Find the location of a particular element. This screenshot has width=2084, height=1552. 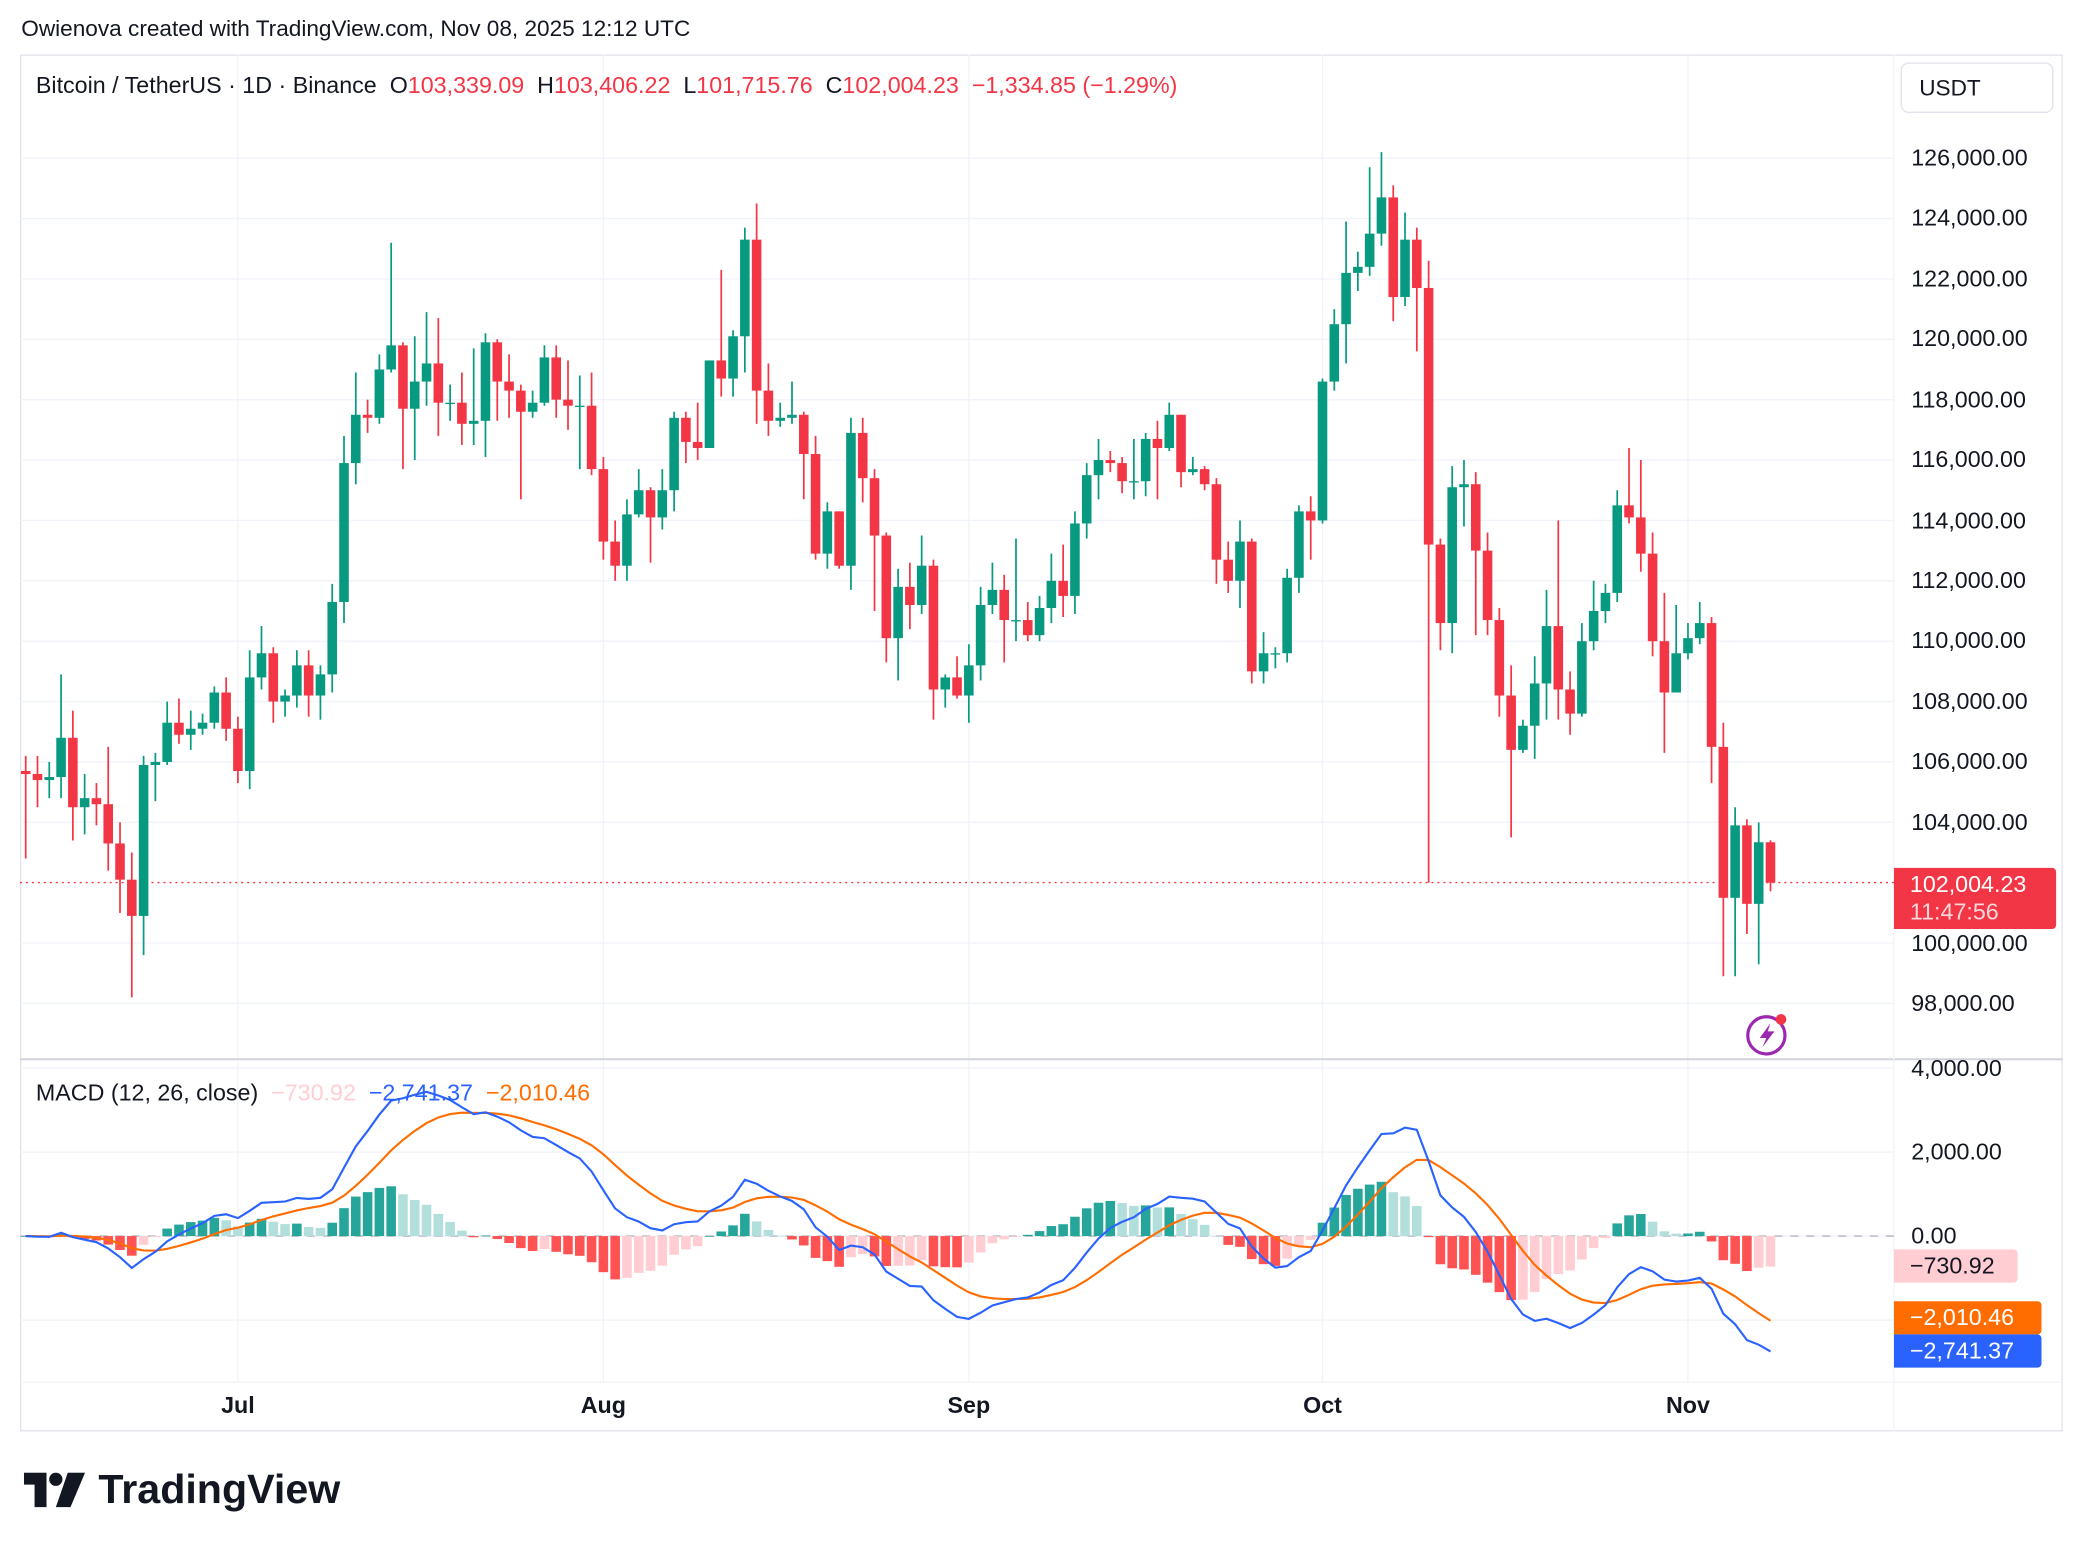

last-price-value: 102,004.23 is located at coordinates (1968, 884).